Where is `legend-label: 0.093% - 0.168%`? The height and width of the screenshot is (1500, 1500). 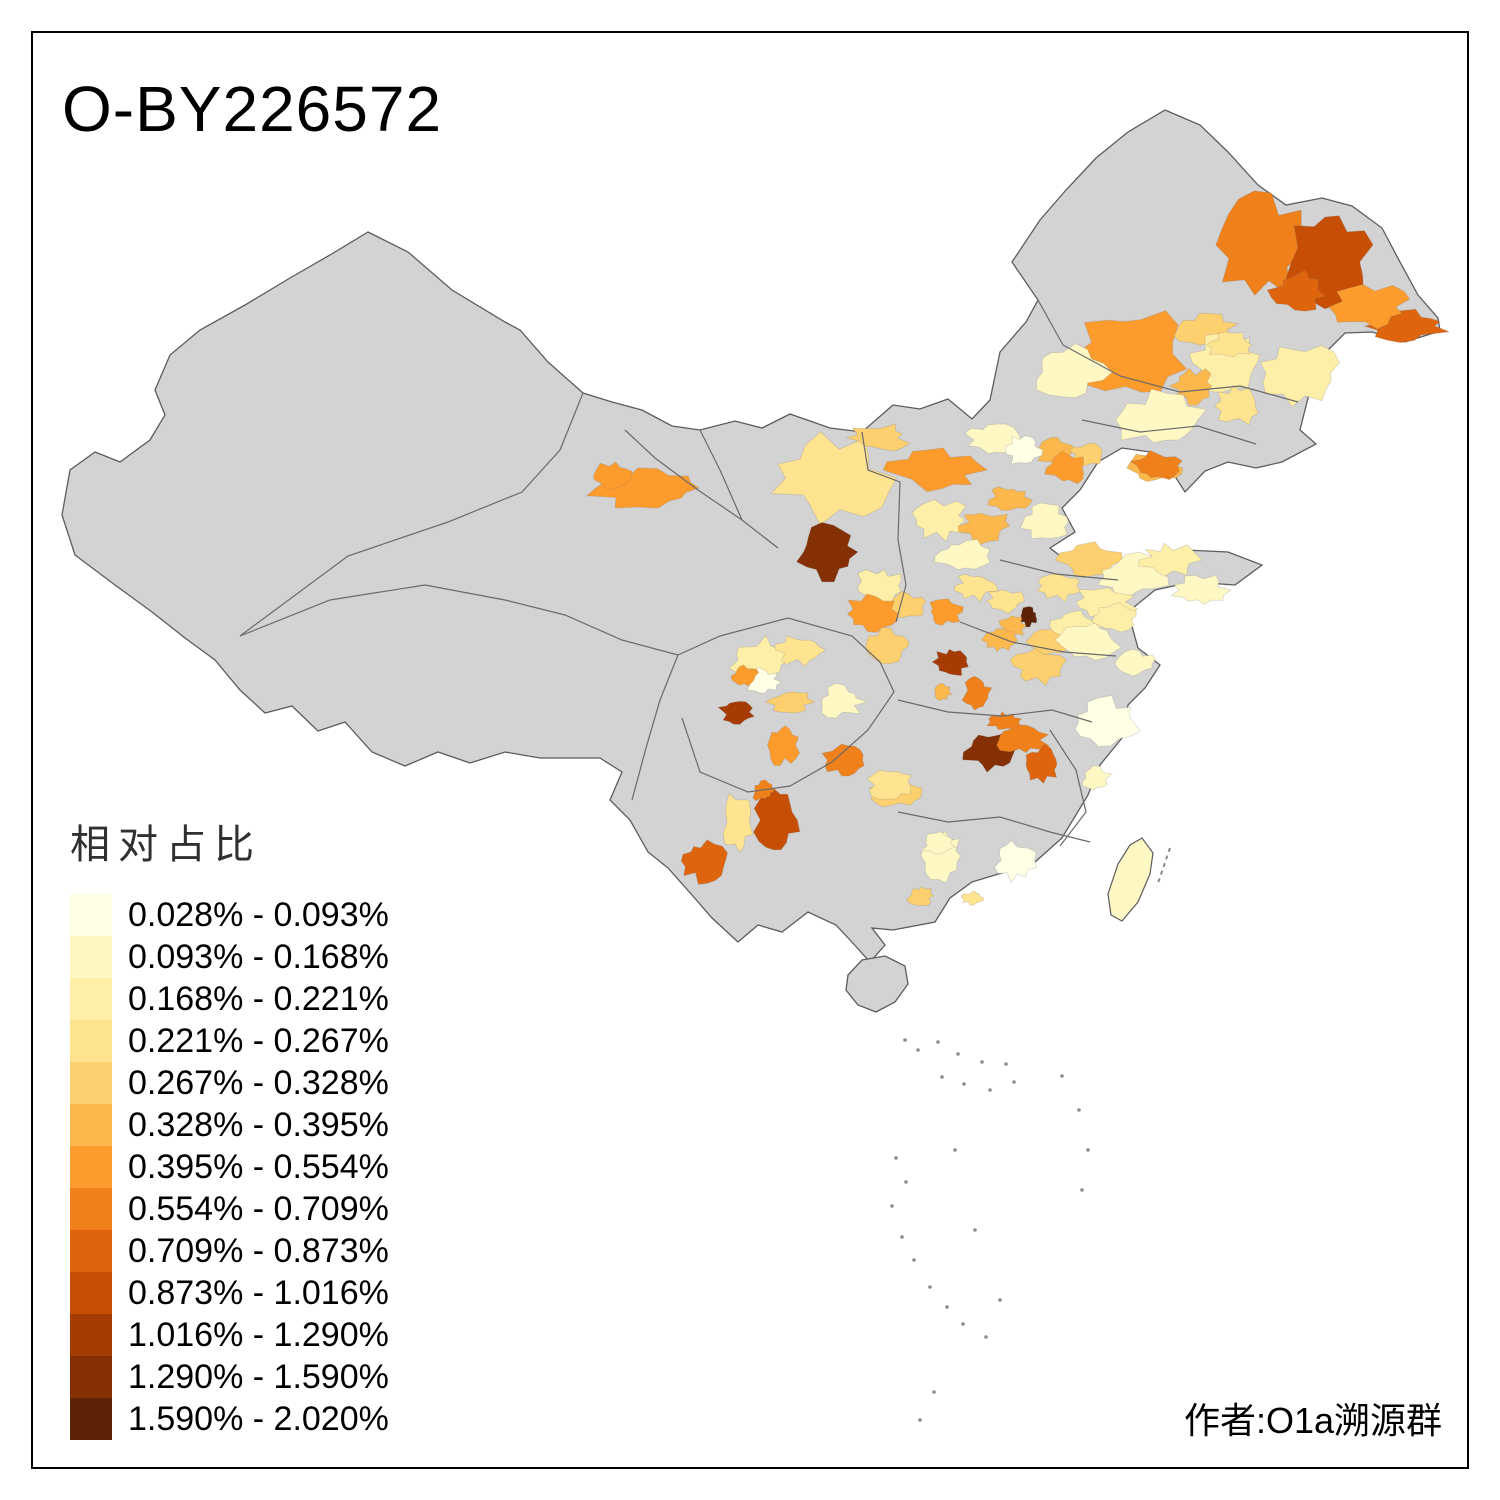 legend-label: 0.093% - 0.168% is located at coordinates (258, 956).